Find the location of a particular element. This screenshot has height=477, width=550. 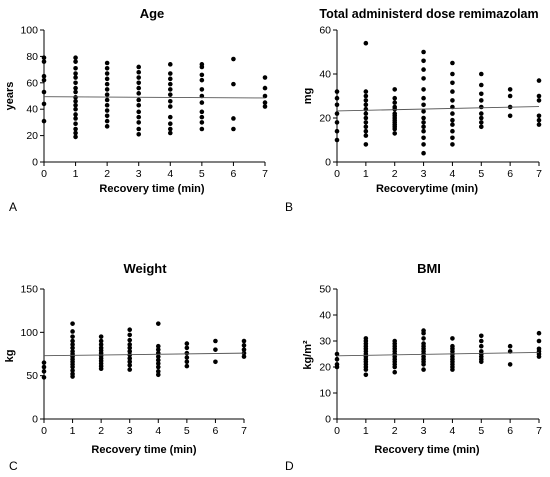

chart-title: Weight is located at coordinates (145, 268).